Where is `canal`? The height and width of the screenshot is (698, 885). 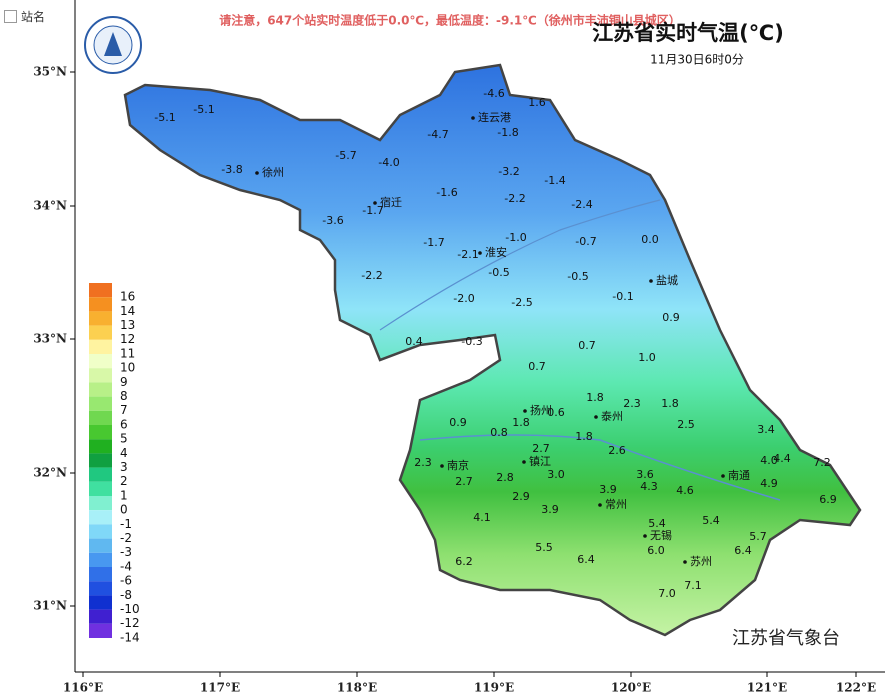
canal is located at coordinates (520, 265).